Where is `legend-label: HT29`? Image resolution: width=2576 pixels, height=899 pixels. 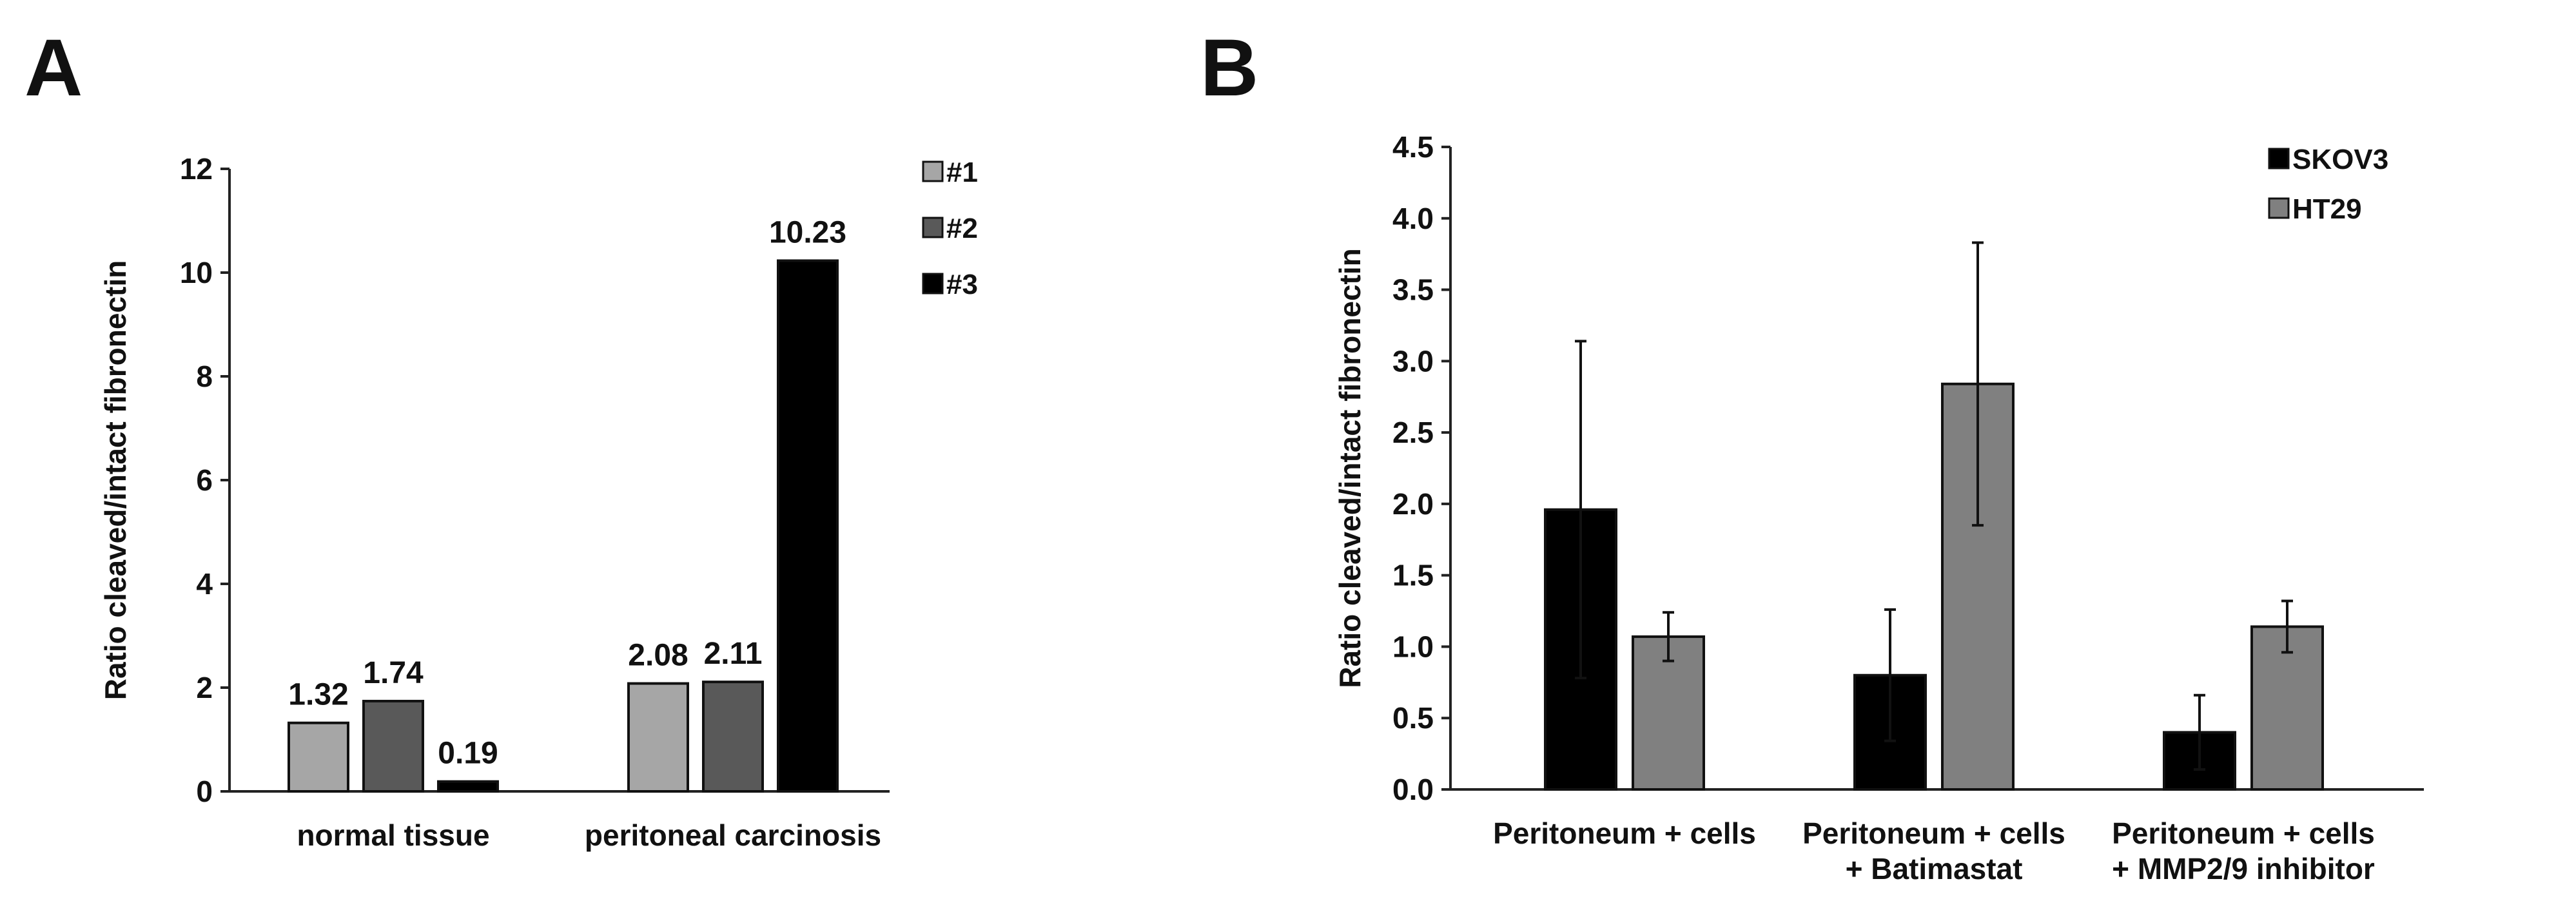
legend-label: HT29 is located at coordinates (2327, 209).